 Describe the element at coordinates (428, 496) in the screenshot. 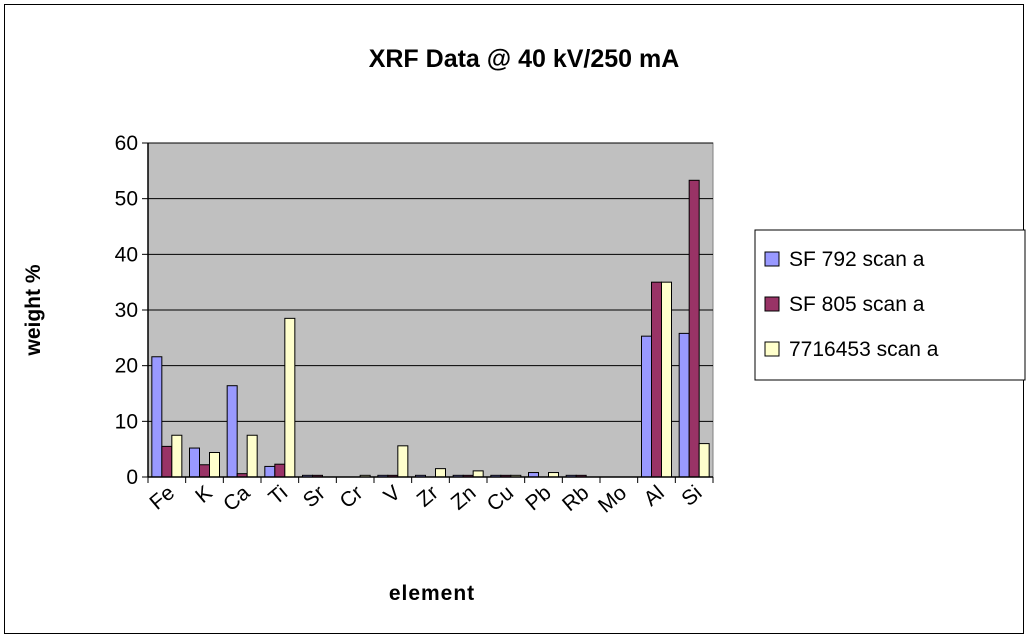

I see `x-tick-label: Zr` at that location.